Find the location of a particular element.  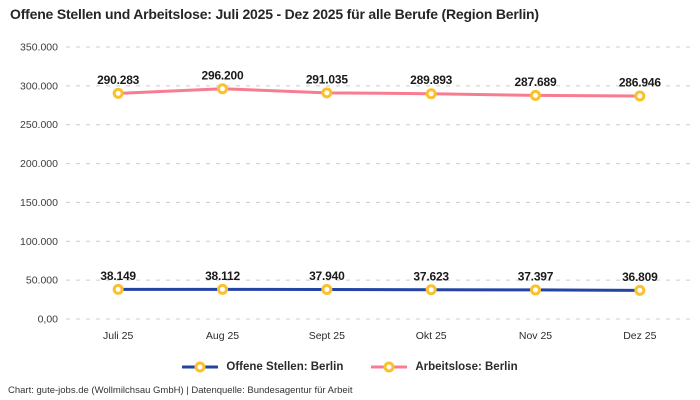

data-point-label: 291.035 is located at coordinates (327, 79).